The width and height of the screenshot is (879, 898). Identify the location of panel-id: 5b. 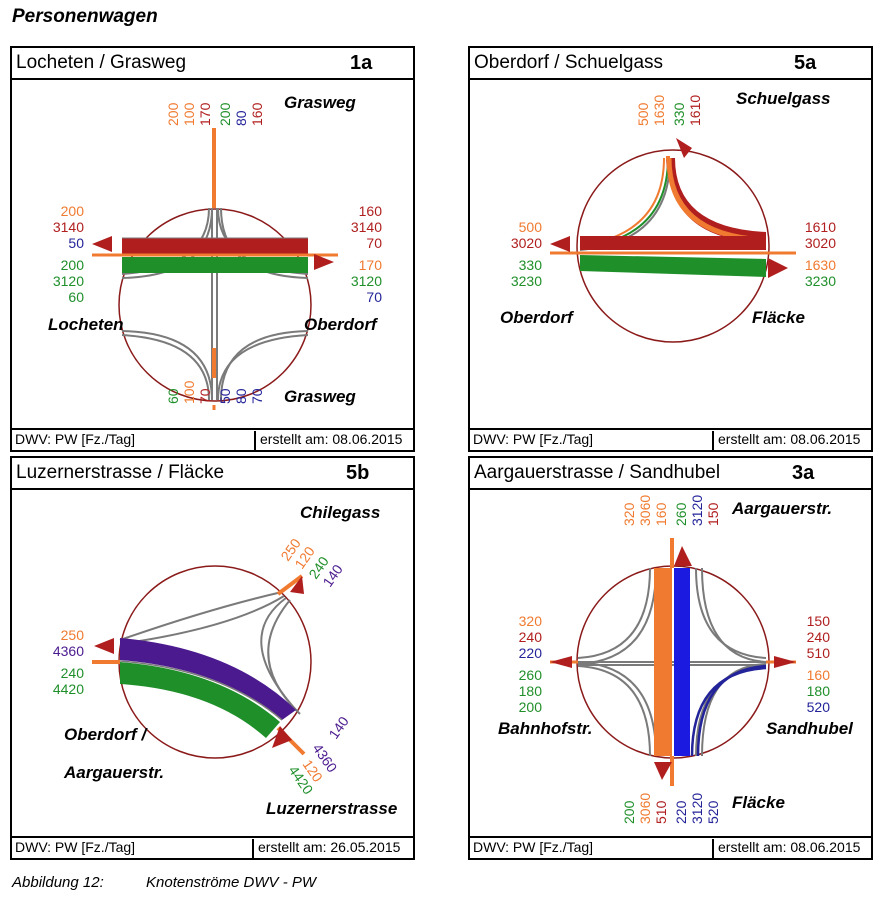
(358, 473).